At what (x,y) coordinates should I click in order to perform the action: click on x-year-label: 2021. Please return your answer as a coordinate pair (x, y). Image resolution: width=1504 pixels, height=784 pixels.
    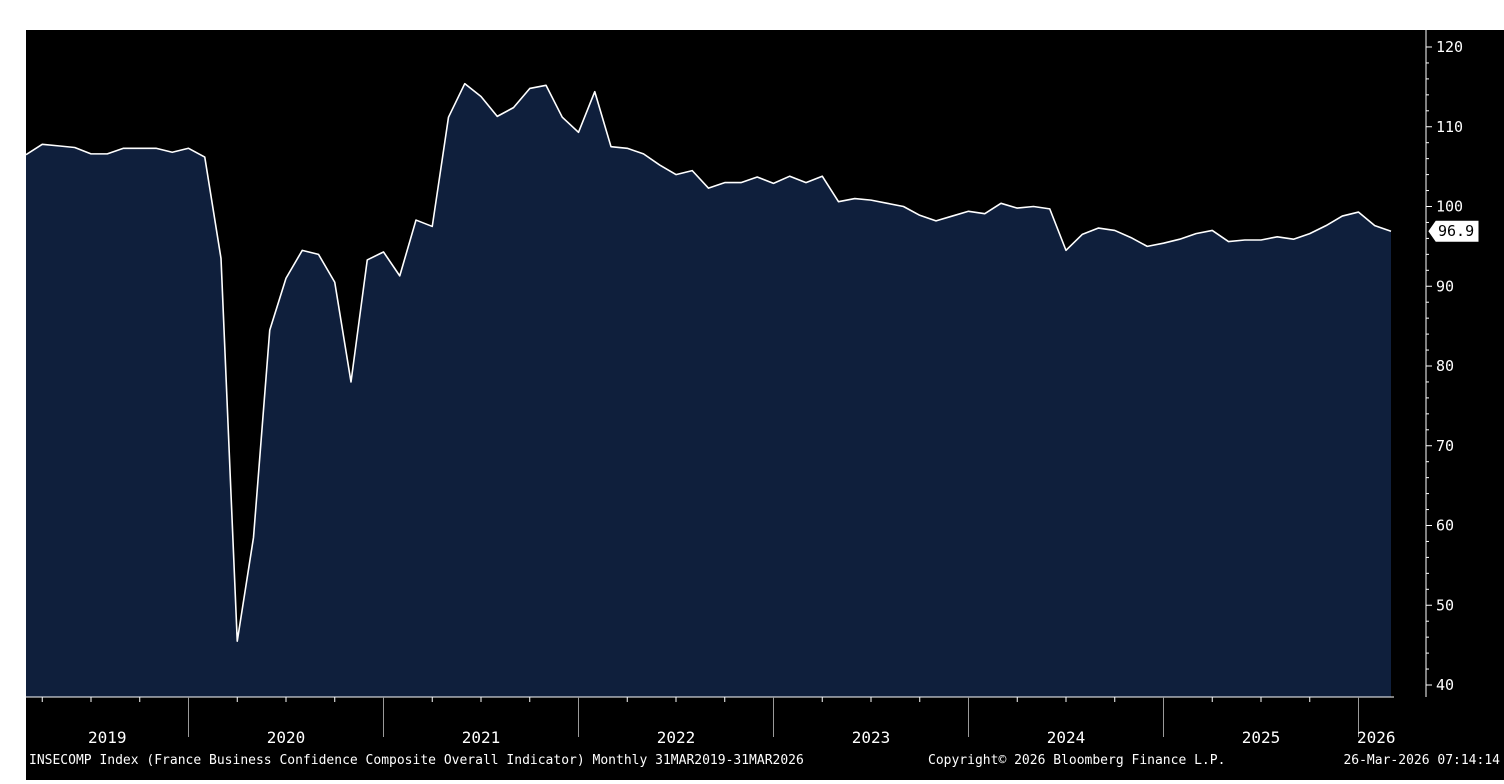
    Looking at the image, I should click on (481, 737).